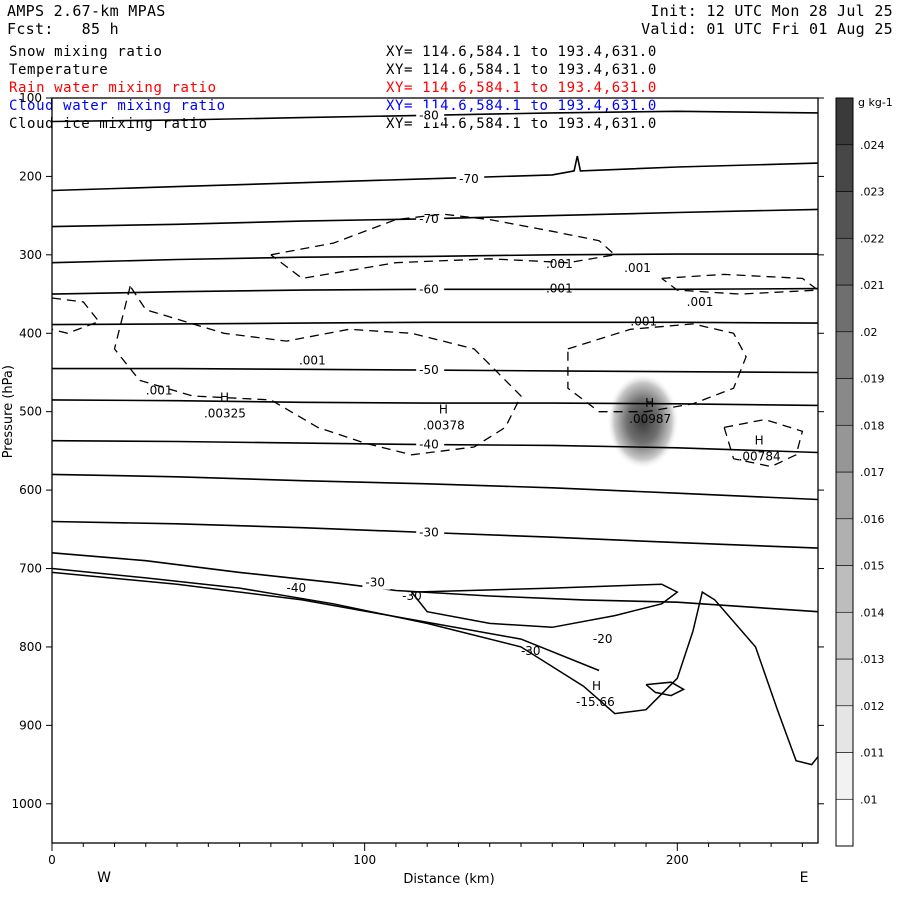  Describe the element at coordinates (872, 192) in the screenshot. I see `colorbar-tick-label: .023` at that location.